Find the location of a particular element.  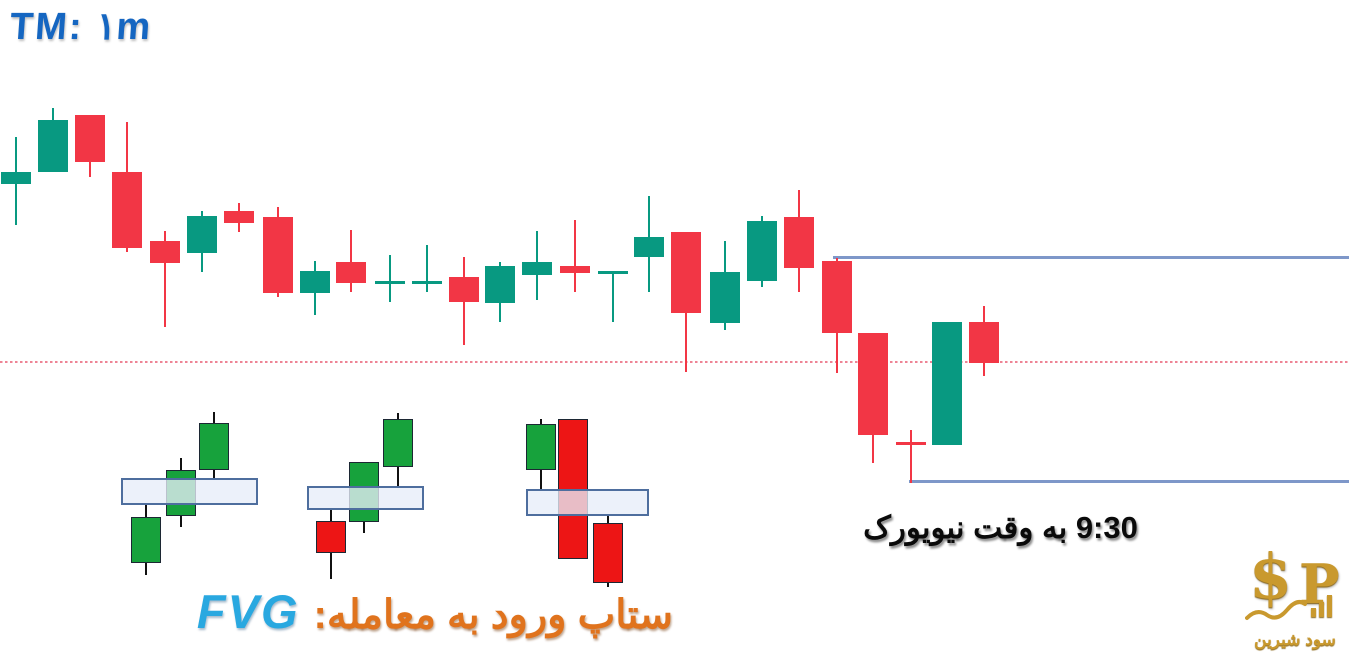

setup-caption: ستاپ ورود به معامله: FVG is located at coordinates (434, 611).